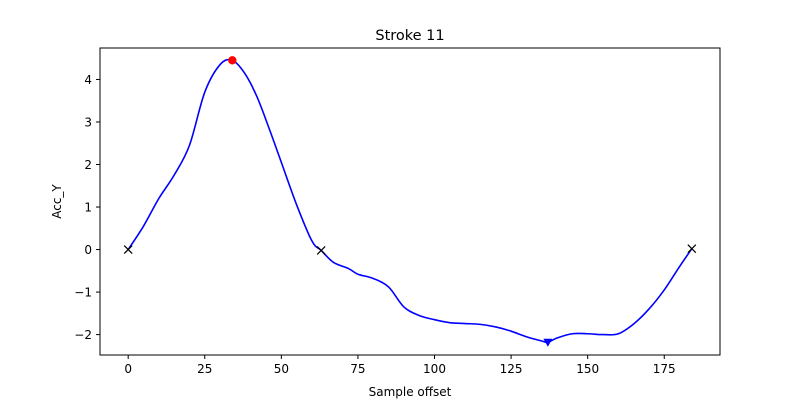 This screenshot has width=800, height=404. What do you see at coordinates (83, 335) in the screenshot?
I see `y-tick-label: −2` at bounding box center [83, 335].